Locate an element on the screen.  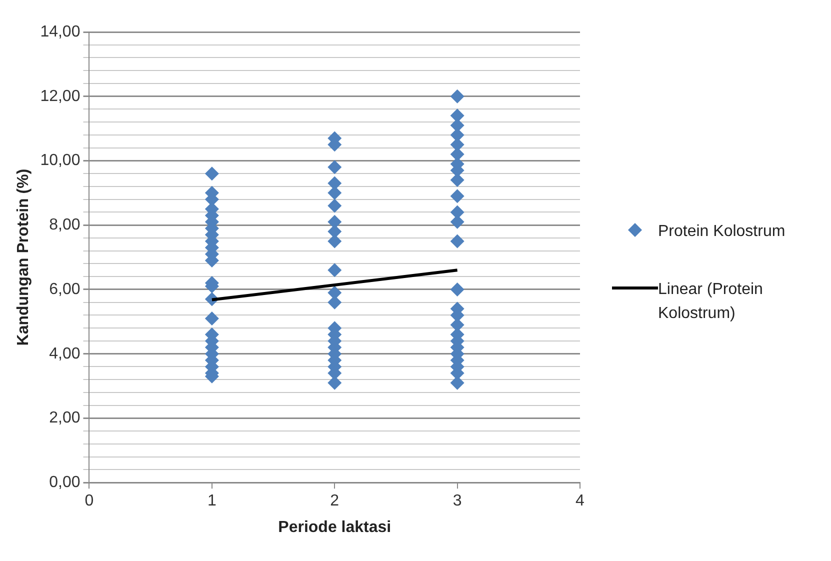
legend-label: Linear (Protein Kolostrum) is located at coordinates (711, 302).